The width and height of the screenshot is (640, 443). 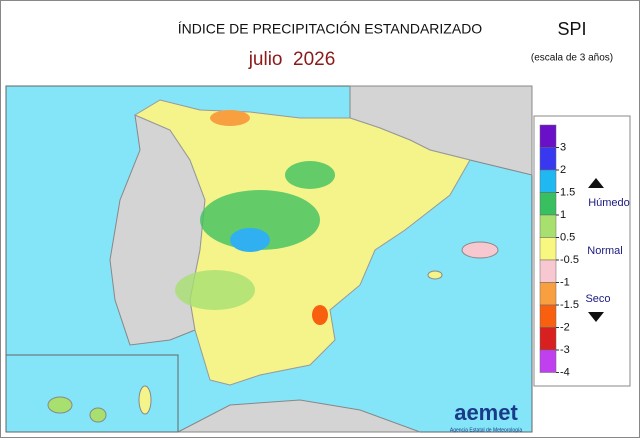 I want to click on wet-label: Húmedo, so click(x=609, y=203).